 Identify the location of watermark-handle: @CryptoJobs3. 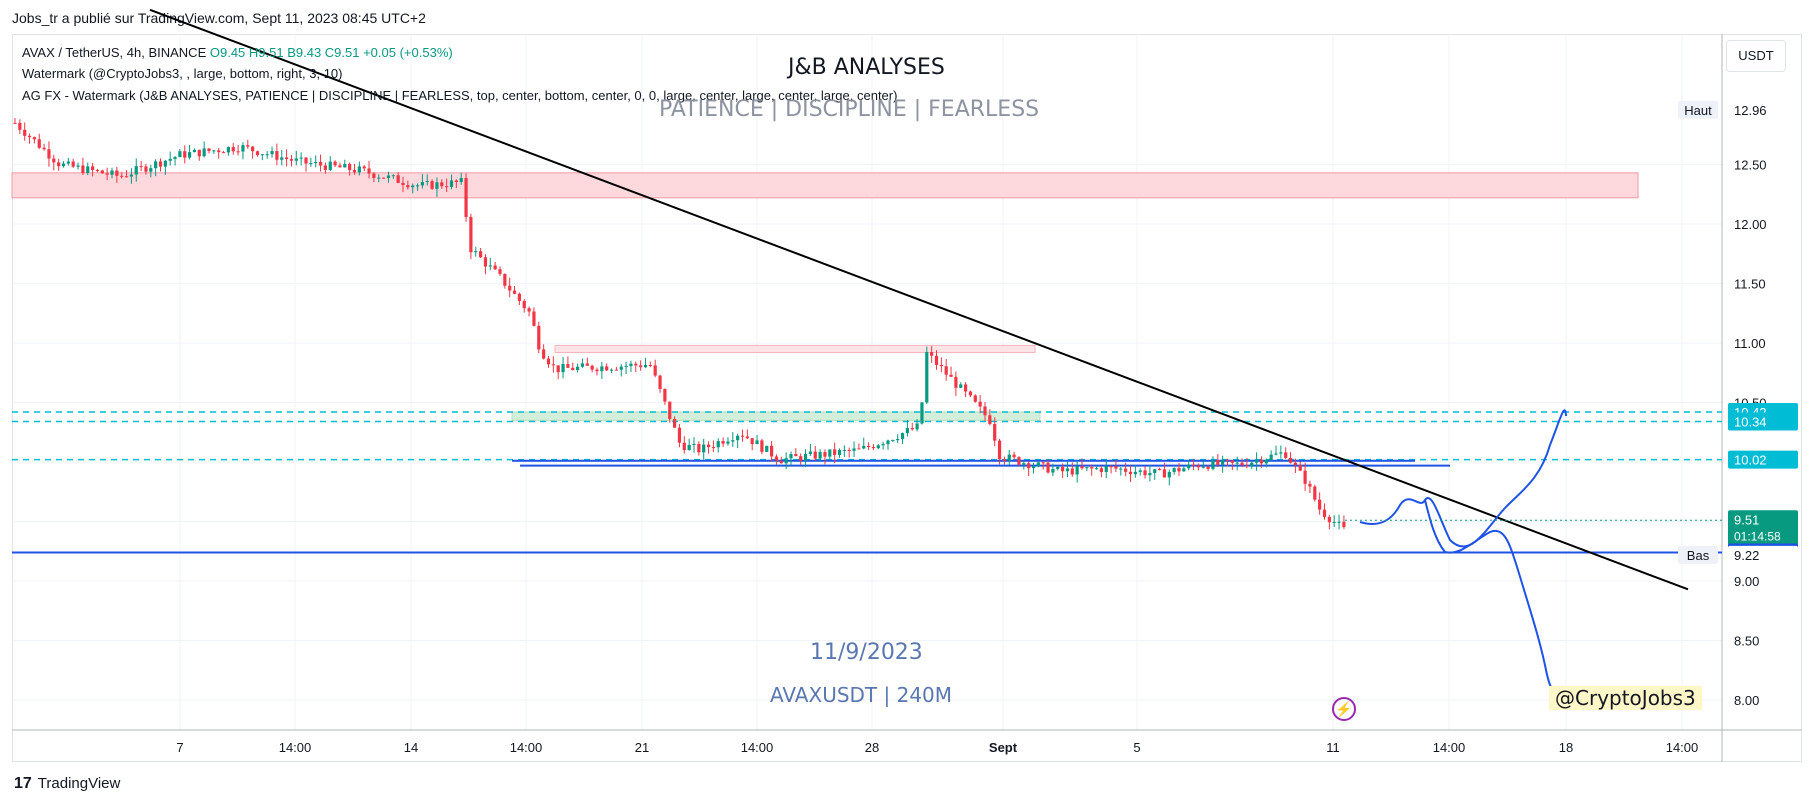
(1625, 698).